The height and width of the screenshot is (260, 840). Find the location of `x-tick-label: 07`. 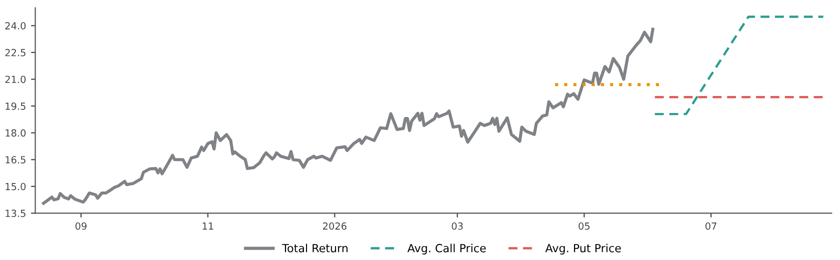

x-tick-label: 07 is located at coordinates (710, 226).